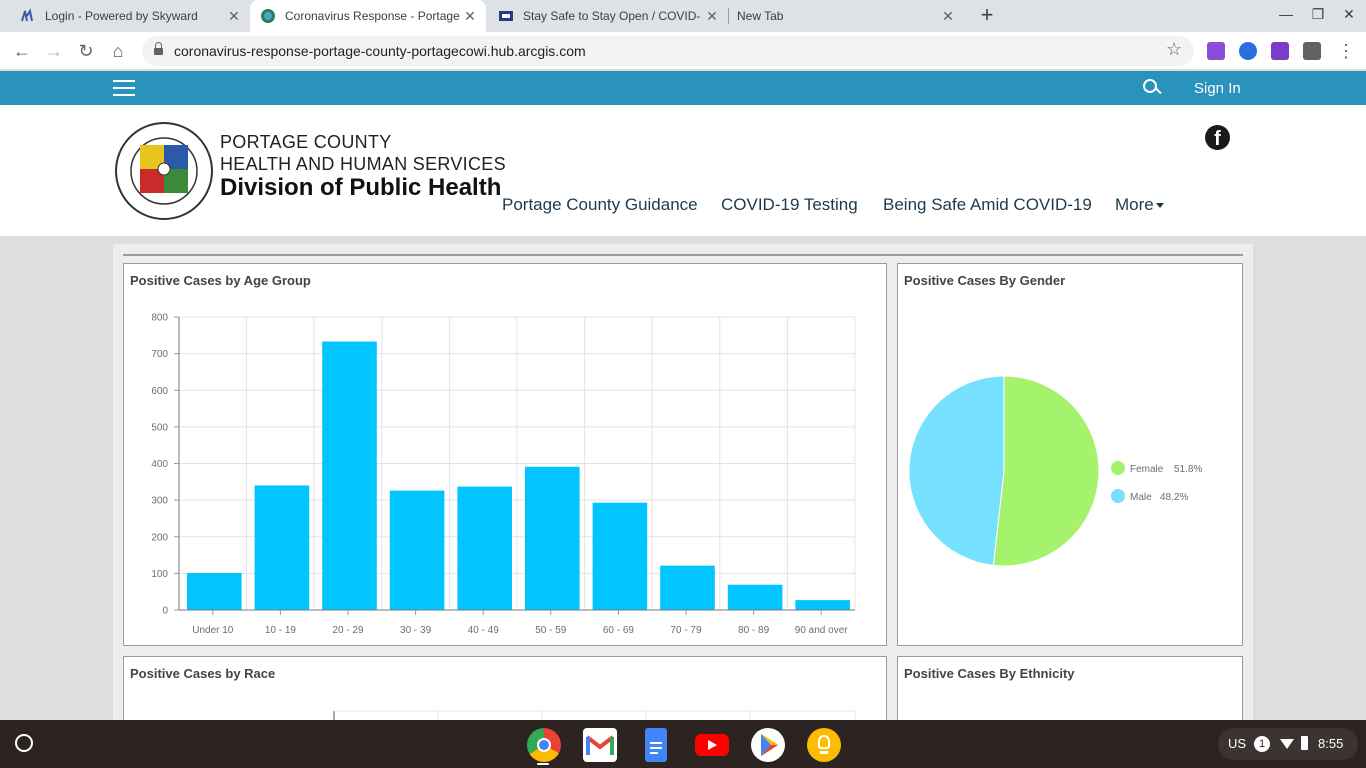 The height and width of the screenshot is (768, 1366). What do you see at coordinates (1174, 497) in the screenshot?
I see `legend-value: 48.2%` at bounding box center [1174, 497].